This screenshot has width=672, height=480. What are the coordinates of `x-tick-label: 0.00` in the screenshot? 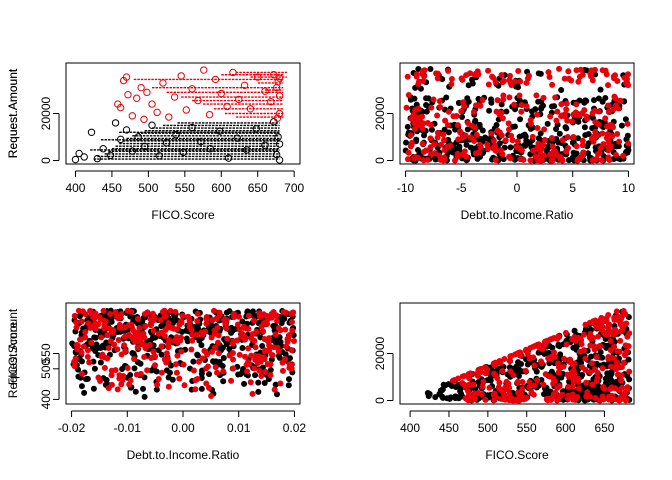 It's located at (183, 428).